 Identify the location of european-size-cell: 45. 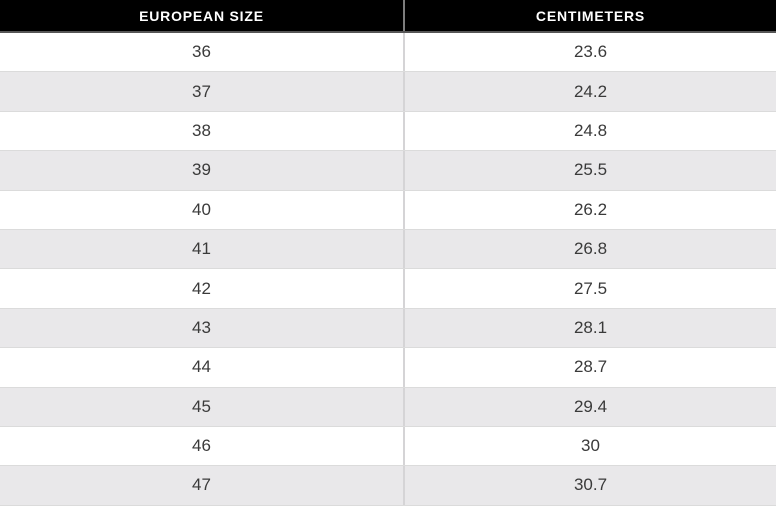
(202, 406).